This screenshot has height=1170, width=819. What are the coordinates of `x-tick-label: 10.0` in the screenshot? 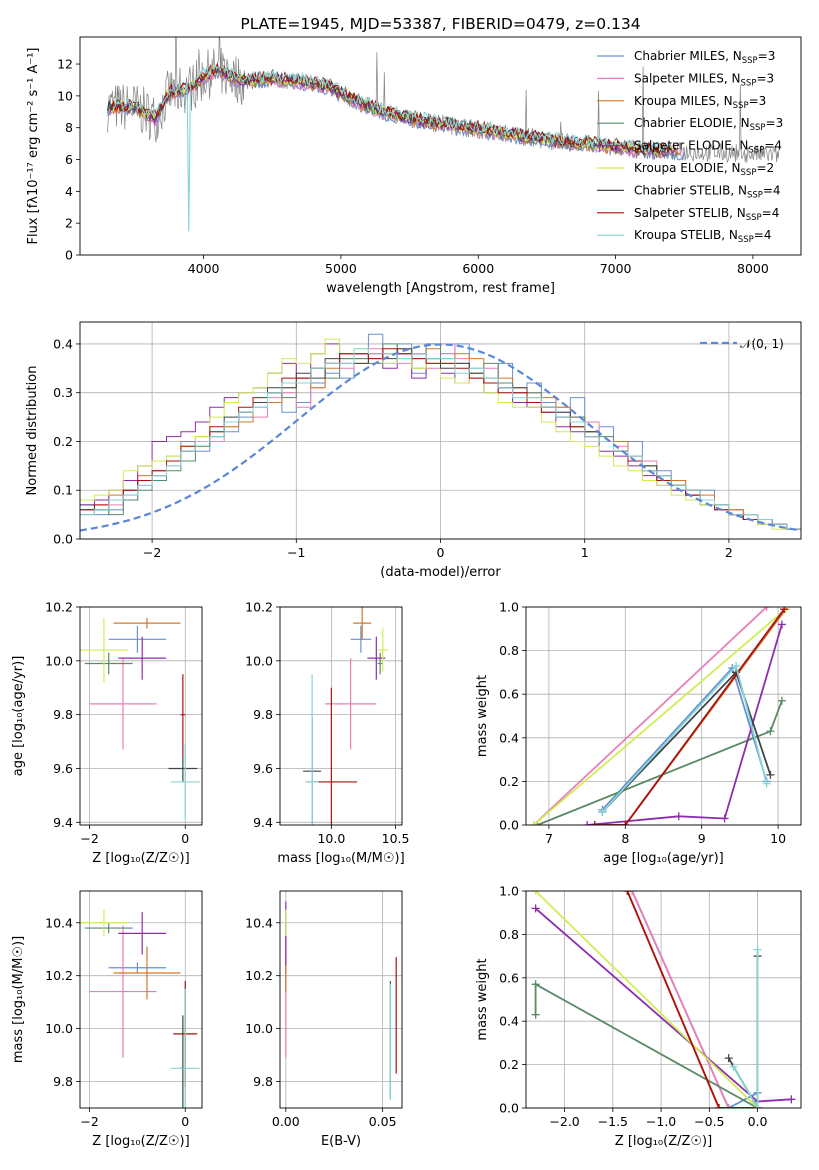 It's located at (331, 838).